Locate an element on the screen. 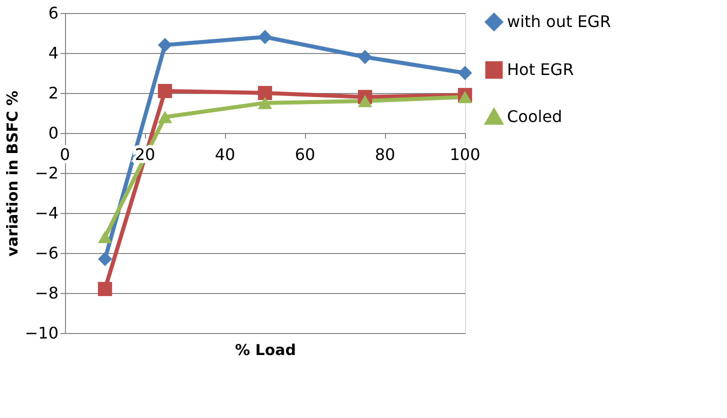 Image resolution: width=727 pixels, height=418 pixels. y-tick-label: −8 is located at coordinates (46, 293).